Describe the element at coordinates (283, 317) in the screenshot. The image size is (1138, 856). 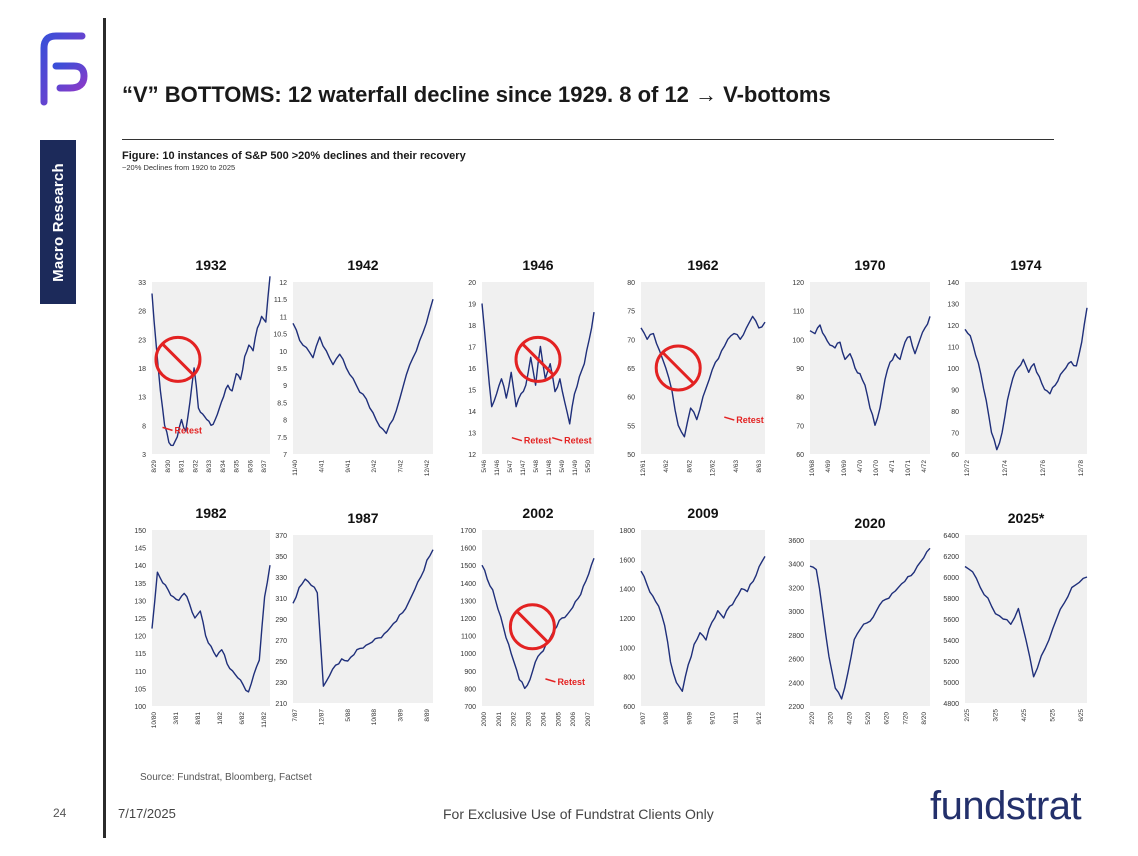
I see `y-tick-label: 11` at that location.